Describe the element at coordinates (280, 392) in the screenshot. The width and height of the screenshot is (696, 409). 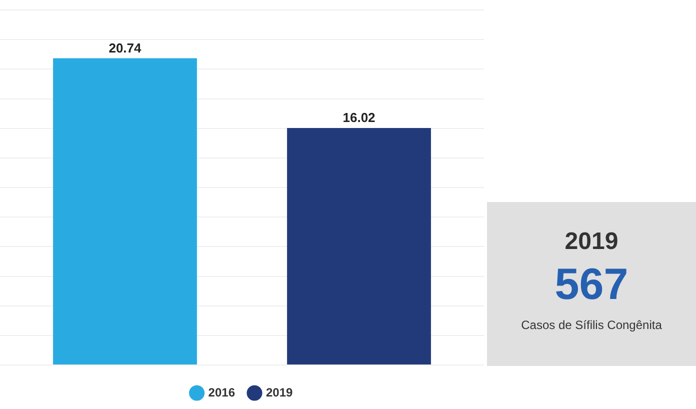
I see `legend-label: 2019` at that location.